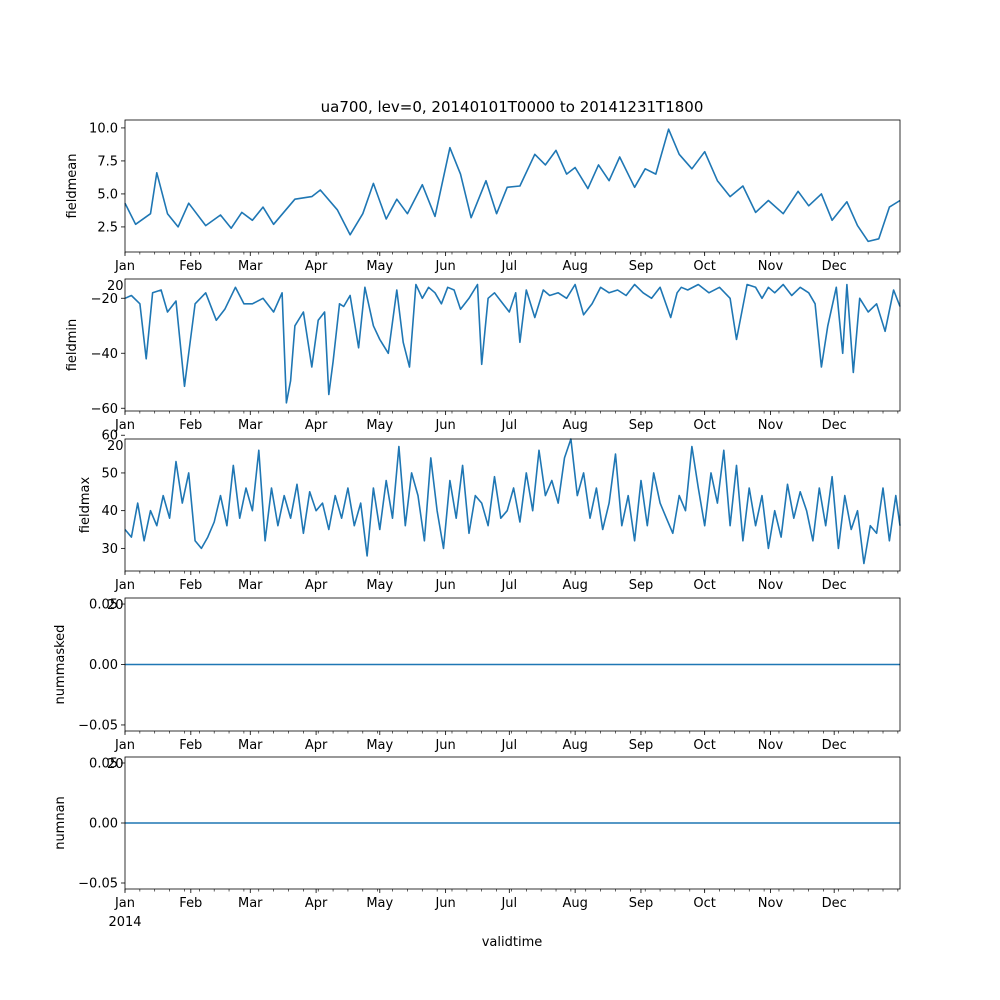 Image resolution: width=1000 pixels, height=1000 pixels. Describe the element at coordinates (107, 194) in the screenshot. I see `y-tick-label: 5.0` at that location.